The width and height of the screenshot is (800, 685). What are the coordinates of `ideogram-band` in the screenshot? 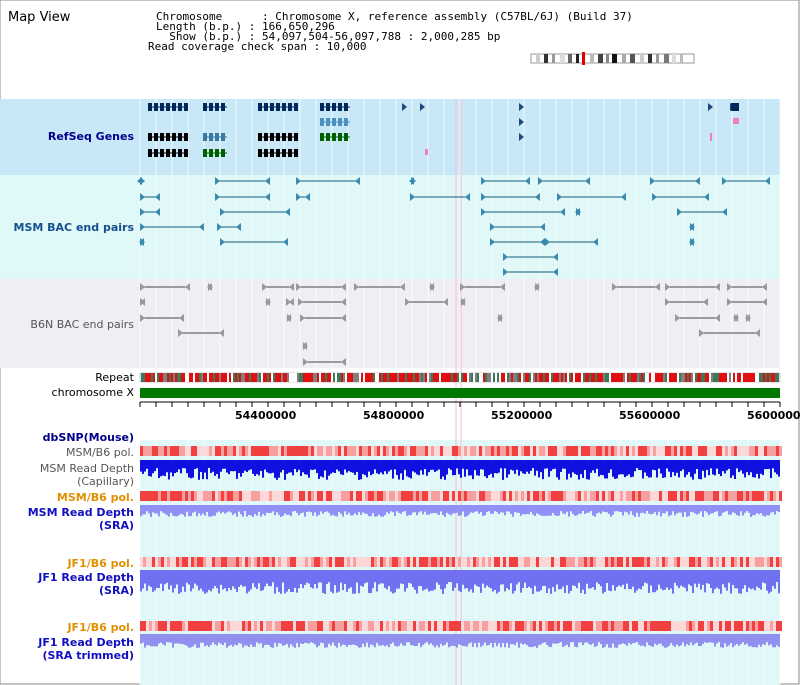 It's located at (624, 58).